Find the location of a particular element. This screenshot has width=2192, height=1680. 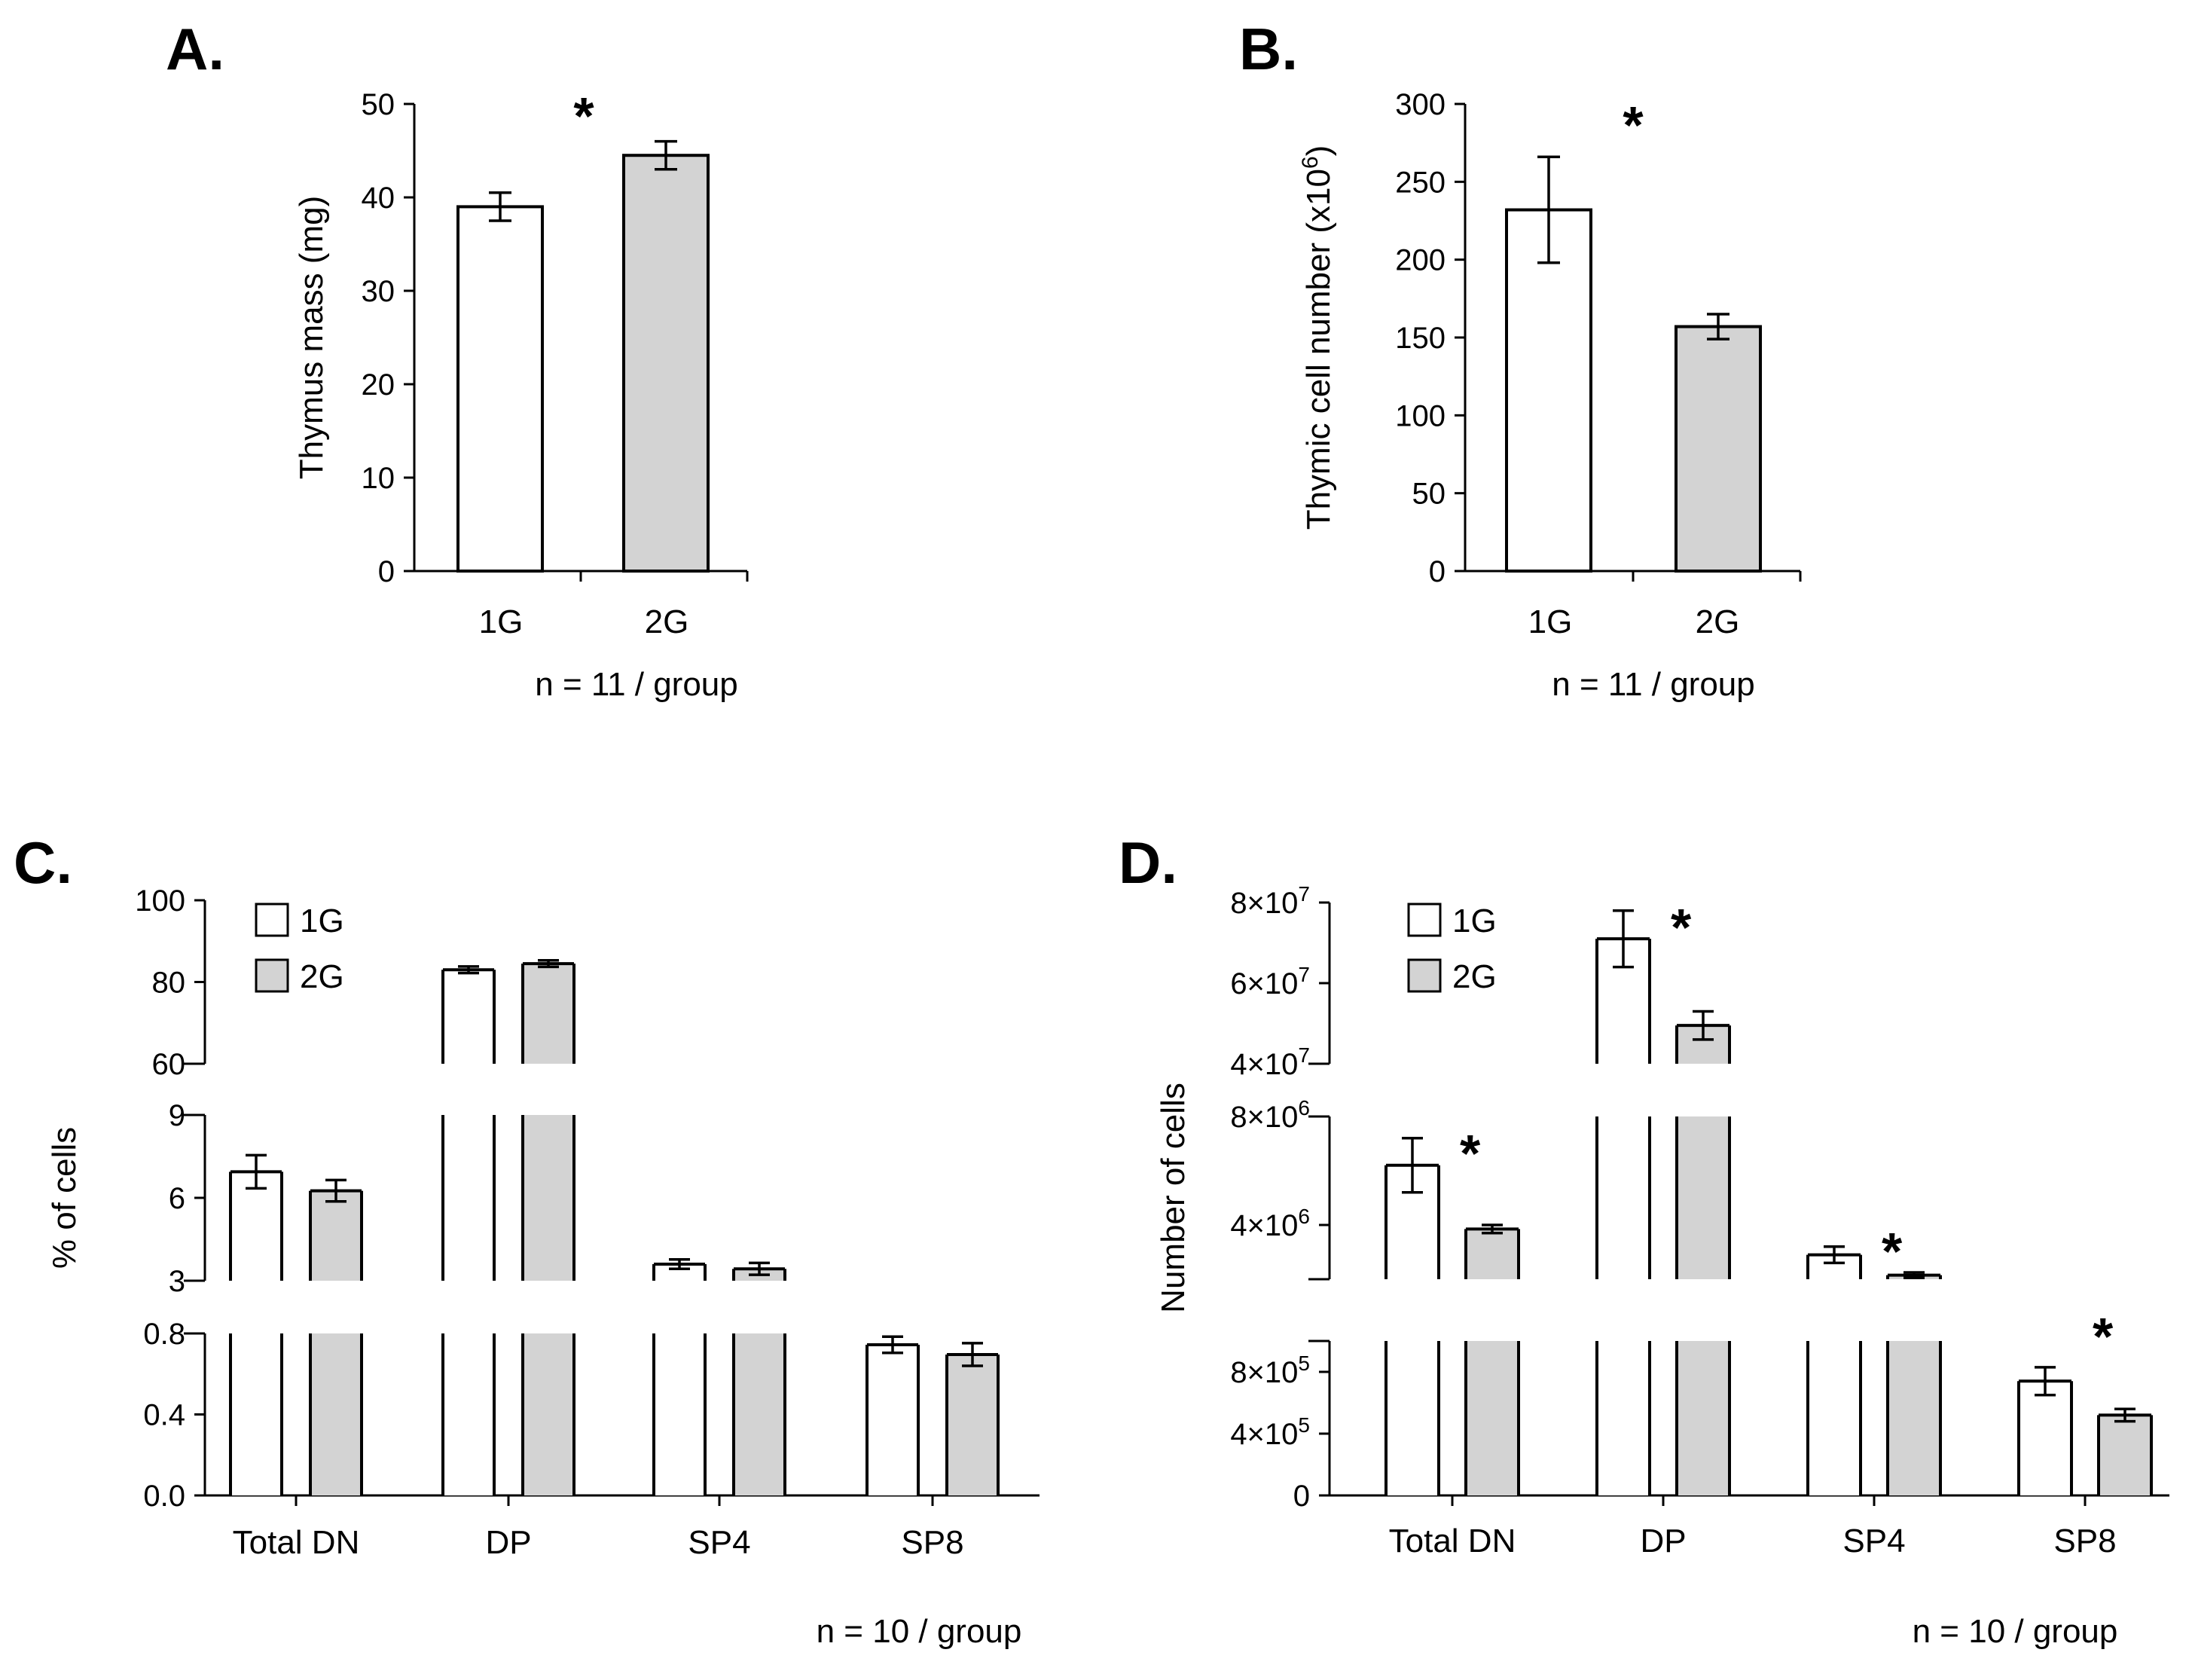

panel-c-ytick-label: 3 is located at coordinates (177, 1281).